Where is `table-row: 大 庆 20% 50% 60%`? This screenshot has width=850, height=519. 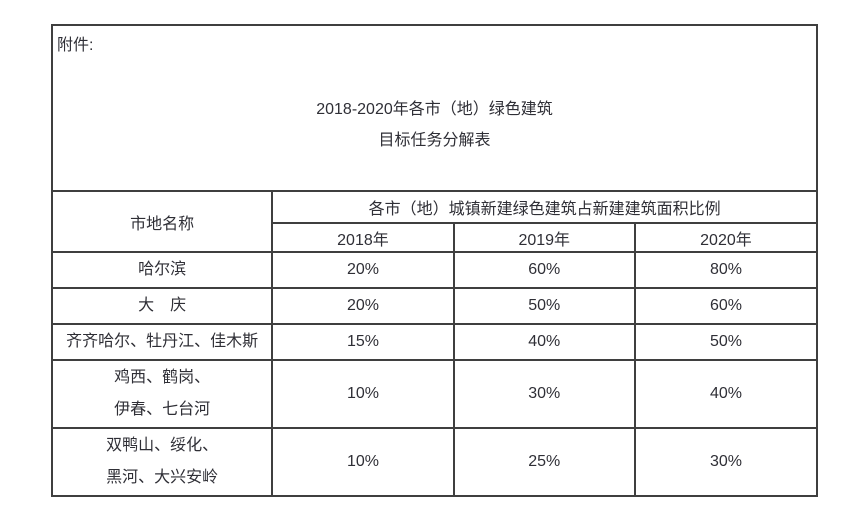
table-row: 大 庆 20% 50% 60% is located at coordinates (434, 306).